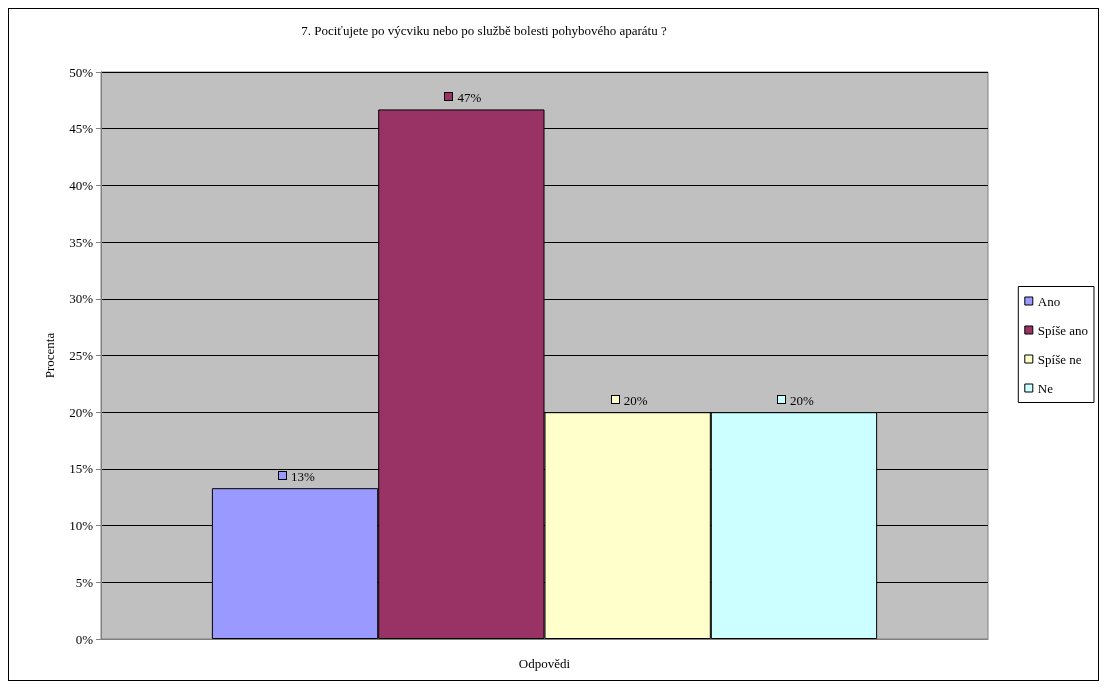 The width and height of the screenshot is (1107, 689). Describe the element at coordinates (1059, 359) in the screenshot. I see `legend-label: Spíše ne` at that location.